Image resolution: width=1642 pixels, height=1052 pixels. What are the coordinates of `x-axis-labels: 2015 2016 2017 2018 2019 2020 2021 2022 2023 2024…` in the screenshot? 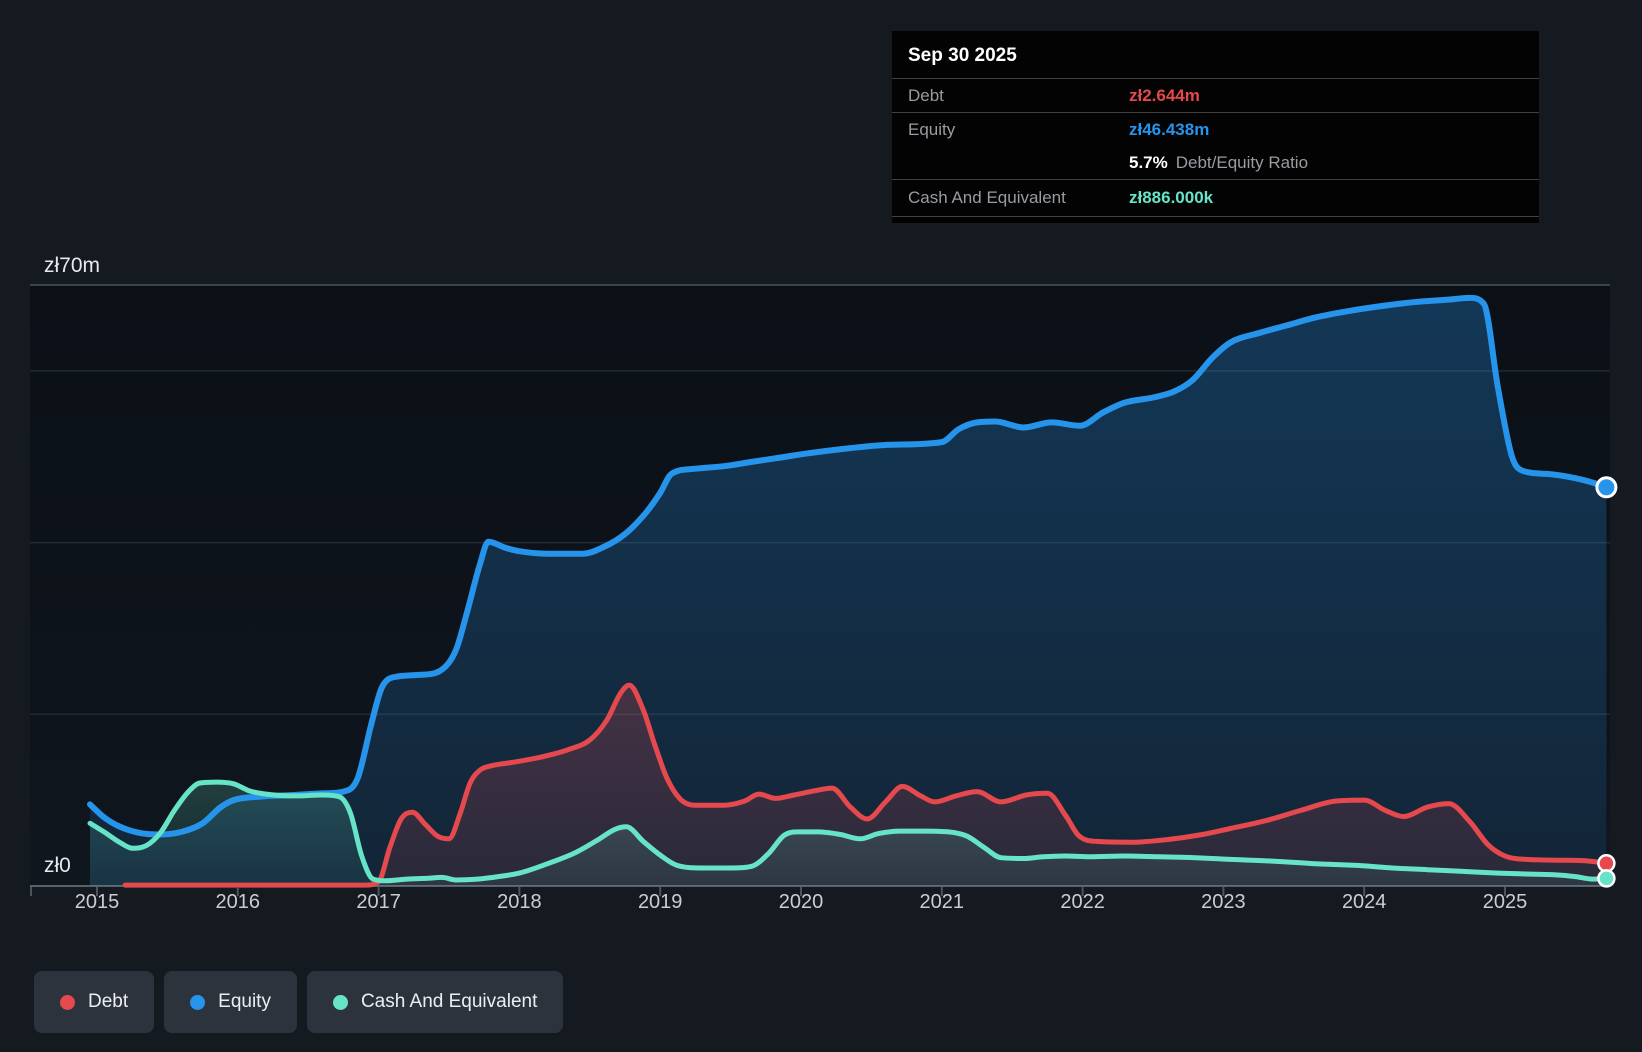 It's located at (801, 902).